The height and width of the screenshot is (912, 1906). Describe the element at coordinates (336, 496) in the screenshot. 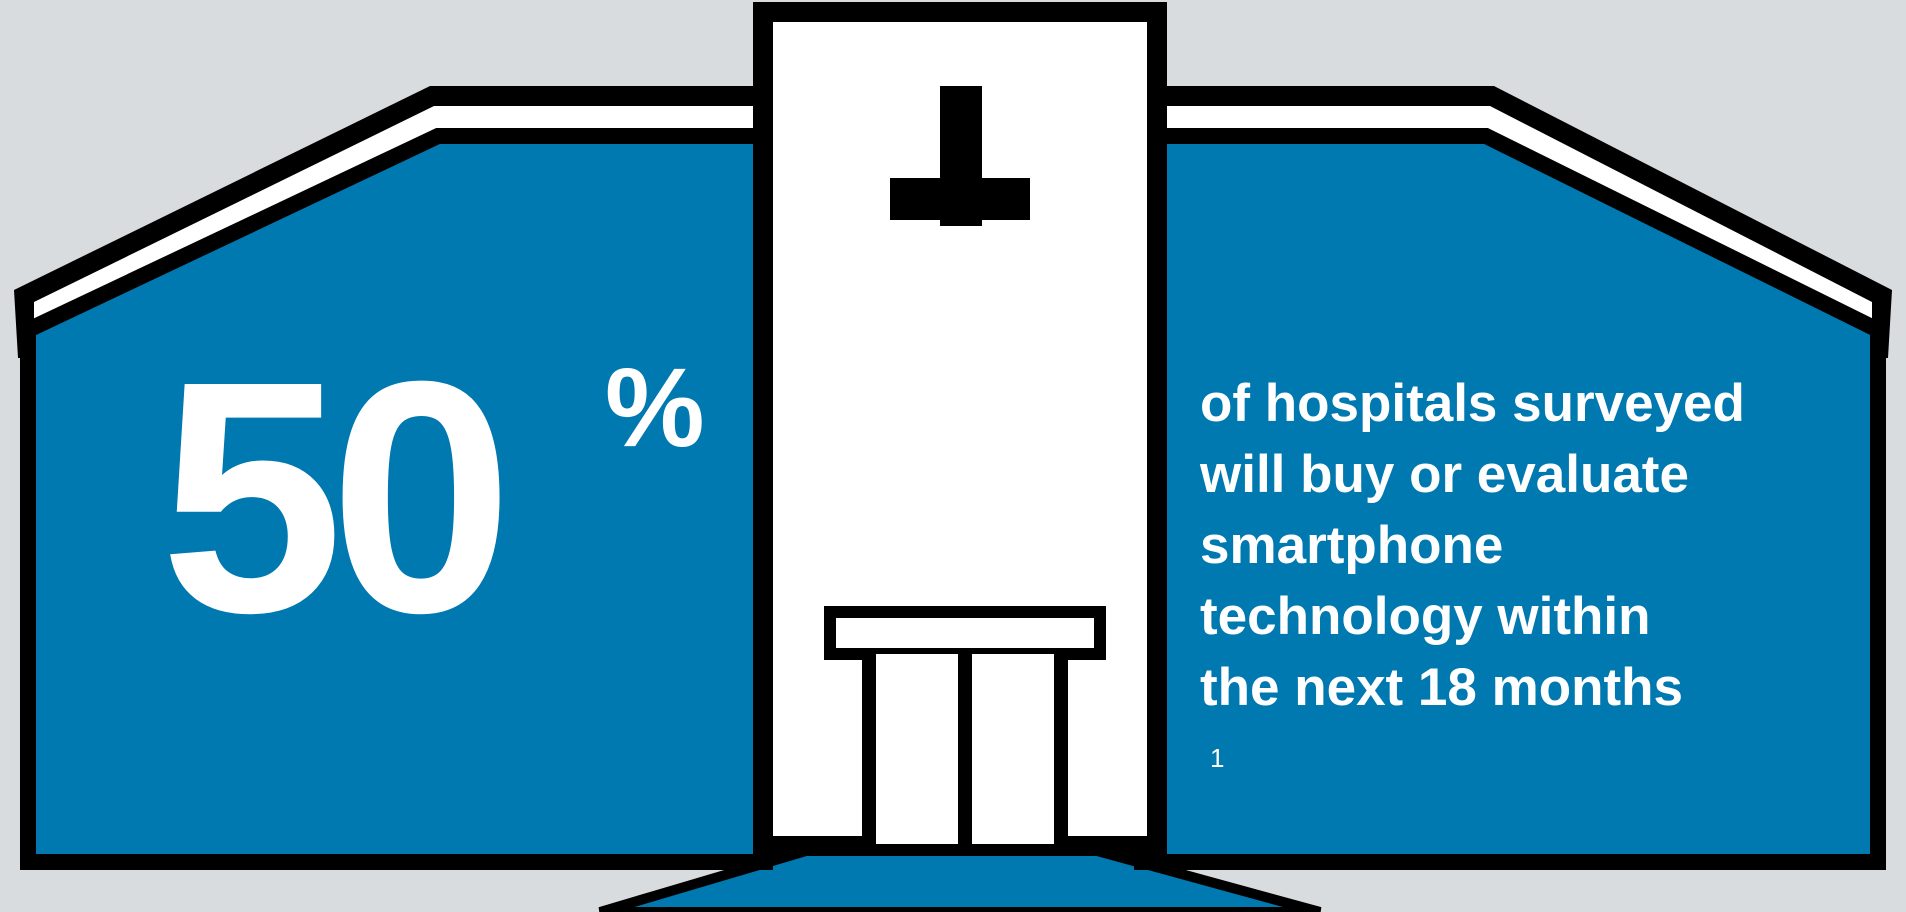

I see `stat-value: 50` at that location.